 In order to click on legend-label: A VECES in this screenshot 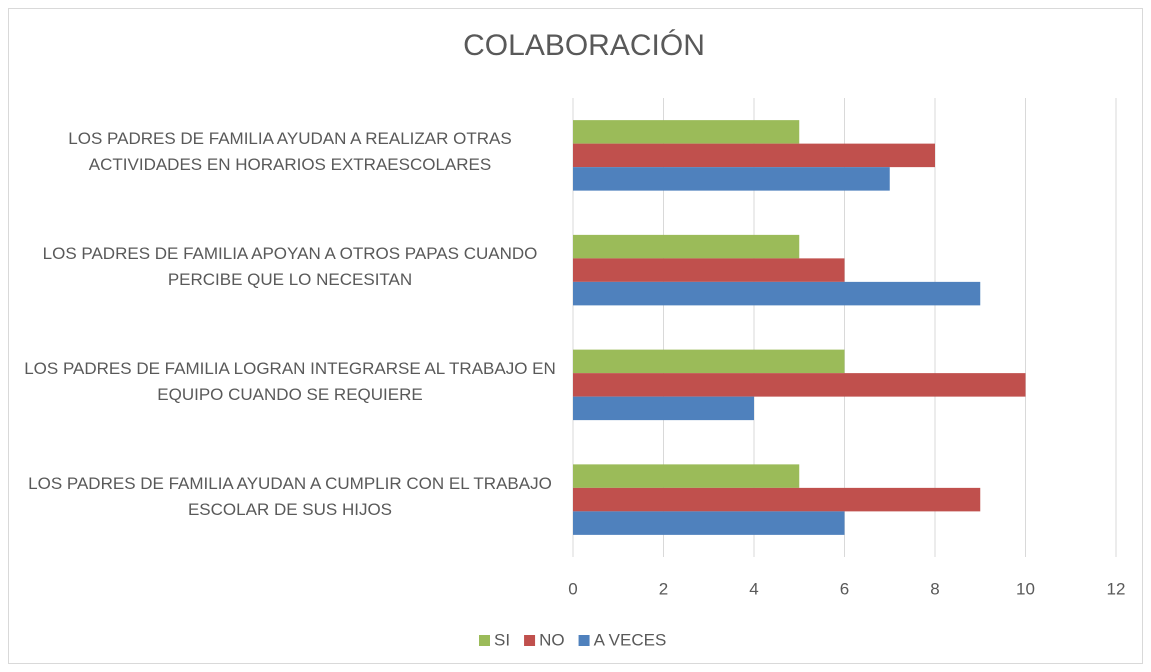, I will do `click(630, 639)`.